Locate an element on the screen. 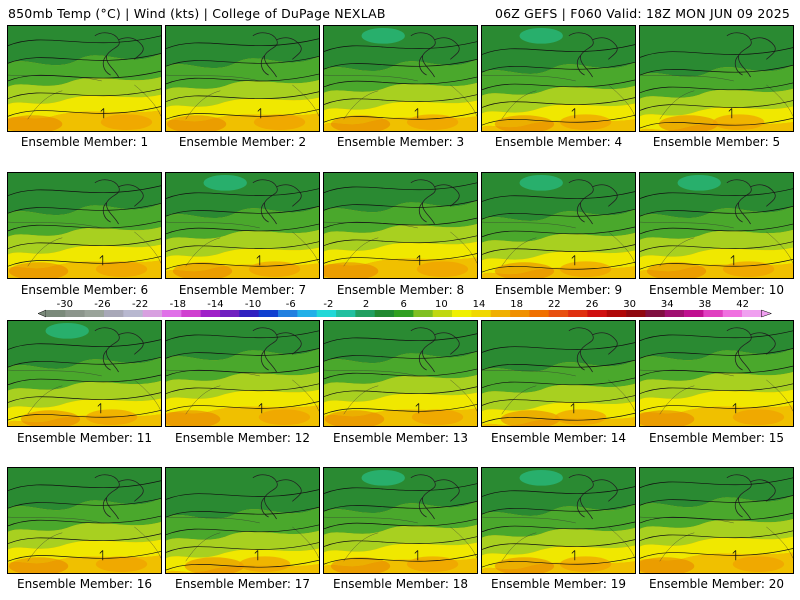 This screenshot has width=800, height=600. member-caption: Ensemble Member: 18 is located at coordinates (400, 584).